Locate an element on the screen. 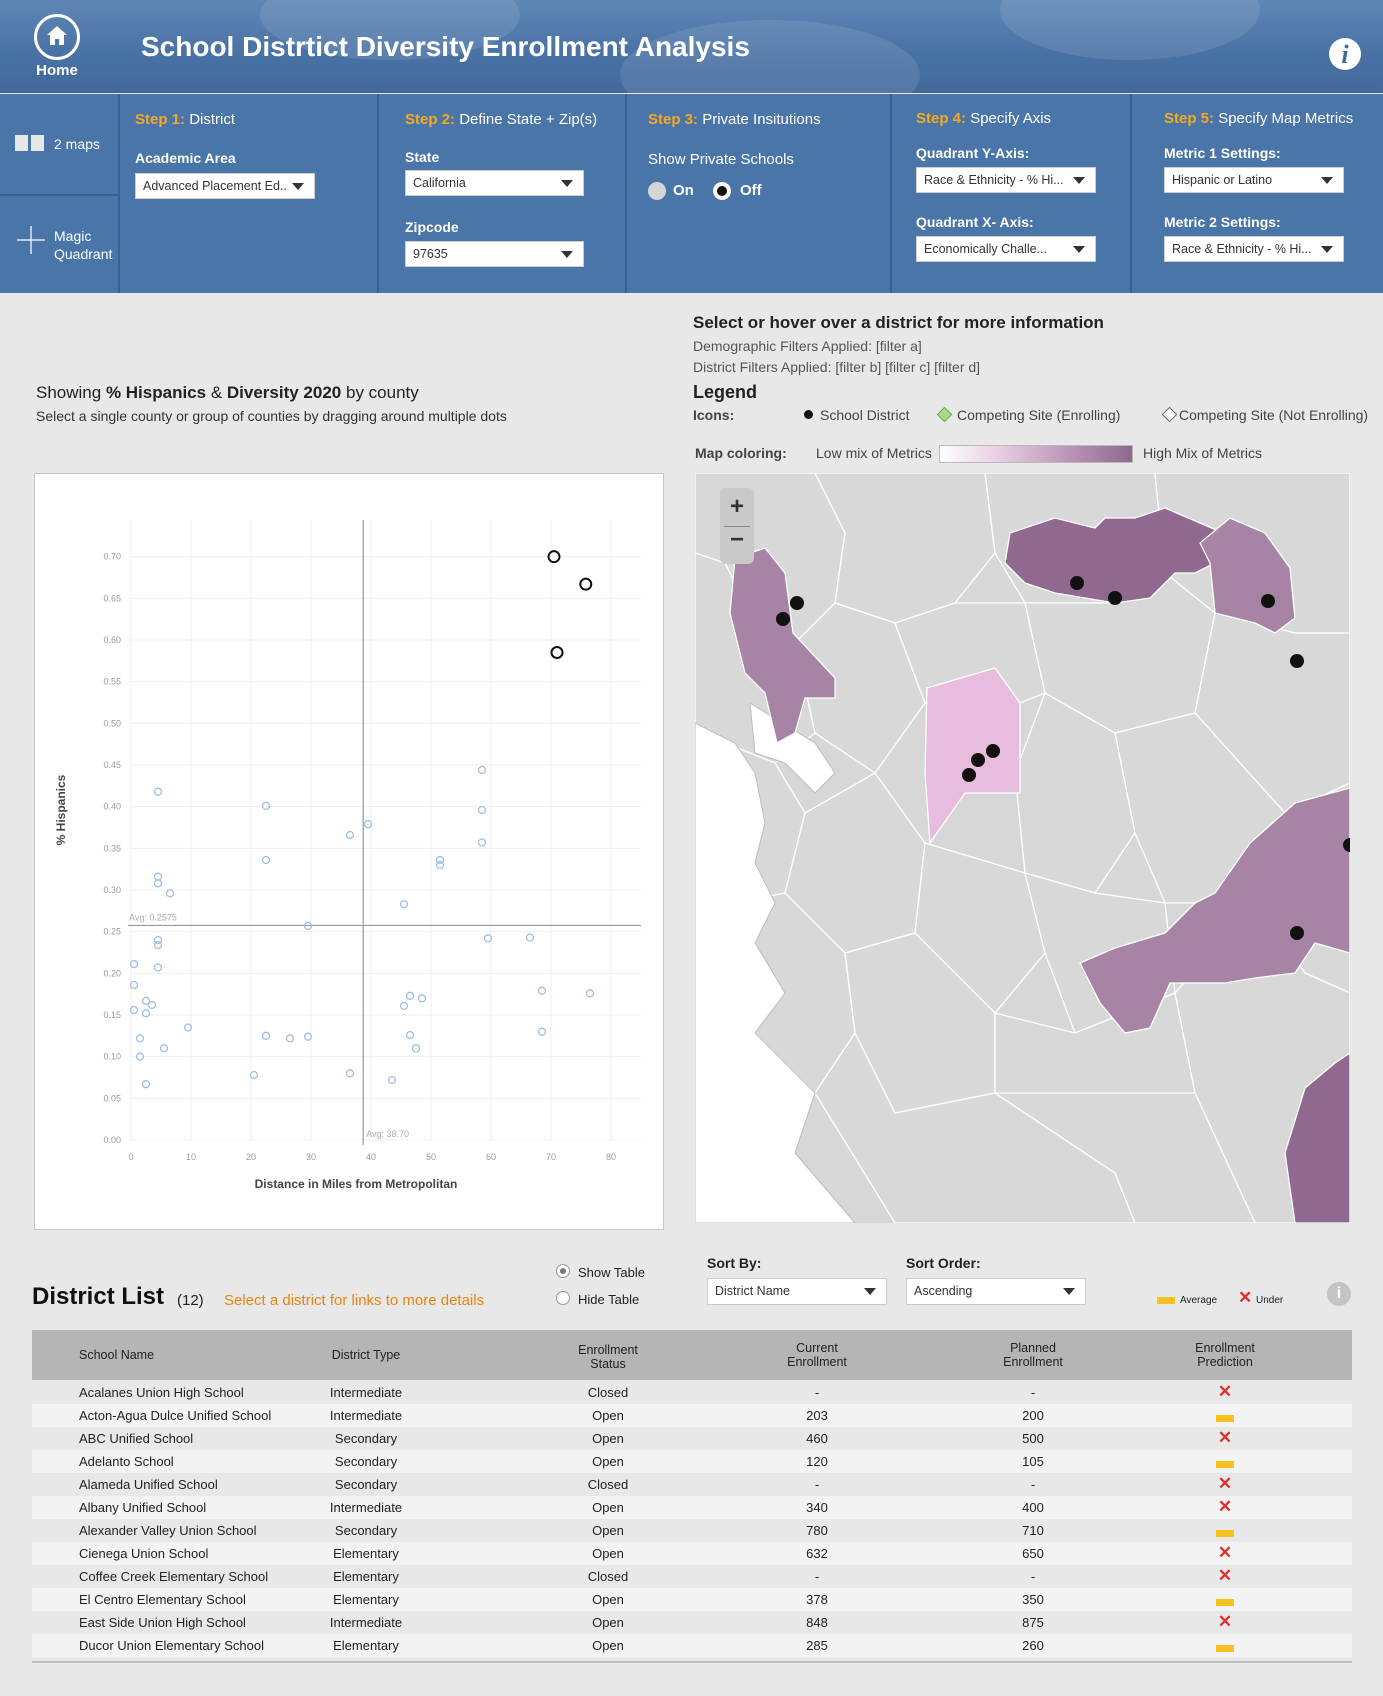 This screenshot has height=1696, width=1383. zoom-in-button: + is located at coordinates (736, 506).